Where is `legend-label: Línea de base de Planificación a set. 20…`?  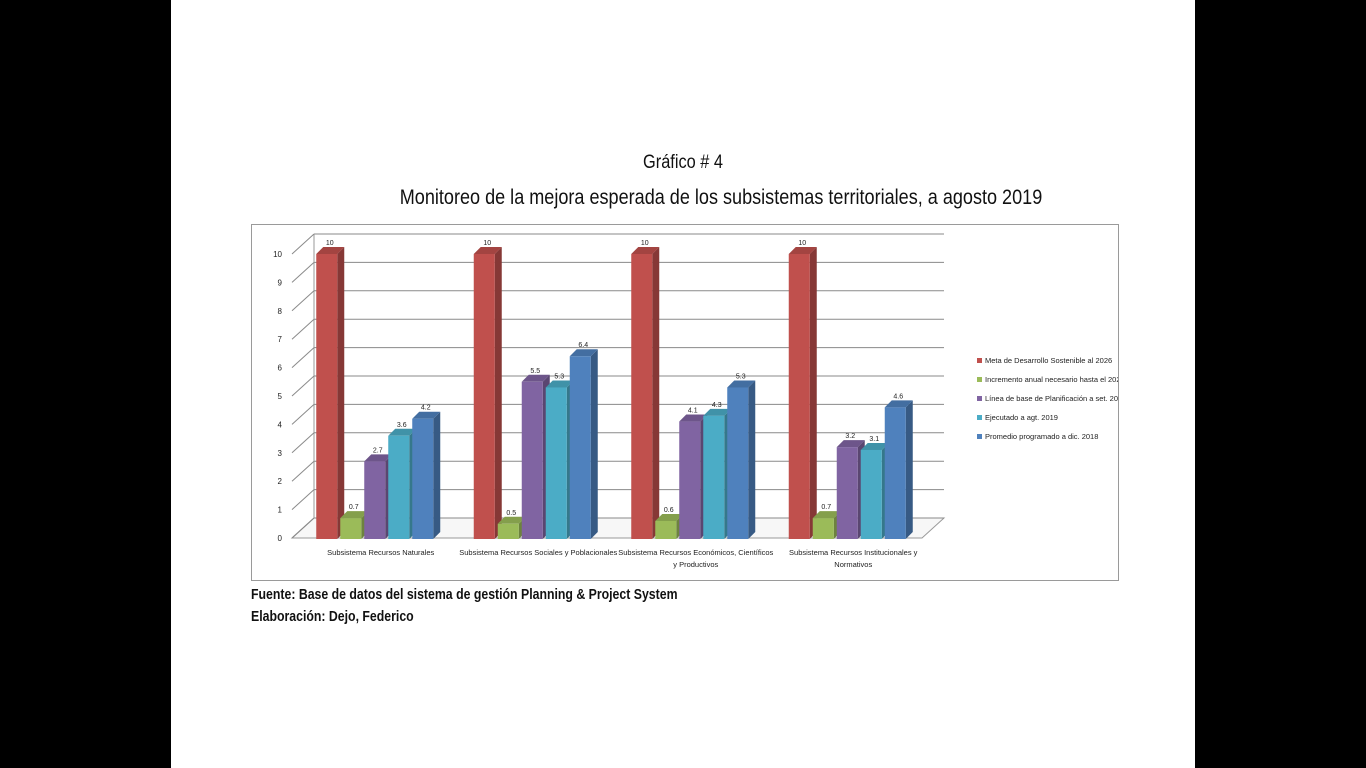 legend-label: Línea de base de Planificación a set. 20… is located at coordinates (1051, 398).